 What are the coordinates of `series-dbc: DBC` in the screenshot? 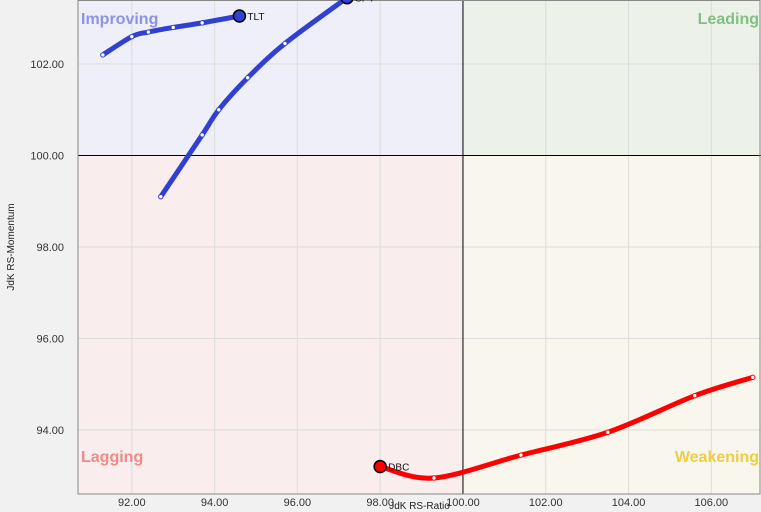 It's located at (564, 427).